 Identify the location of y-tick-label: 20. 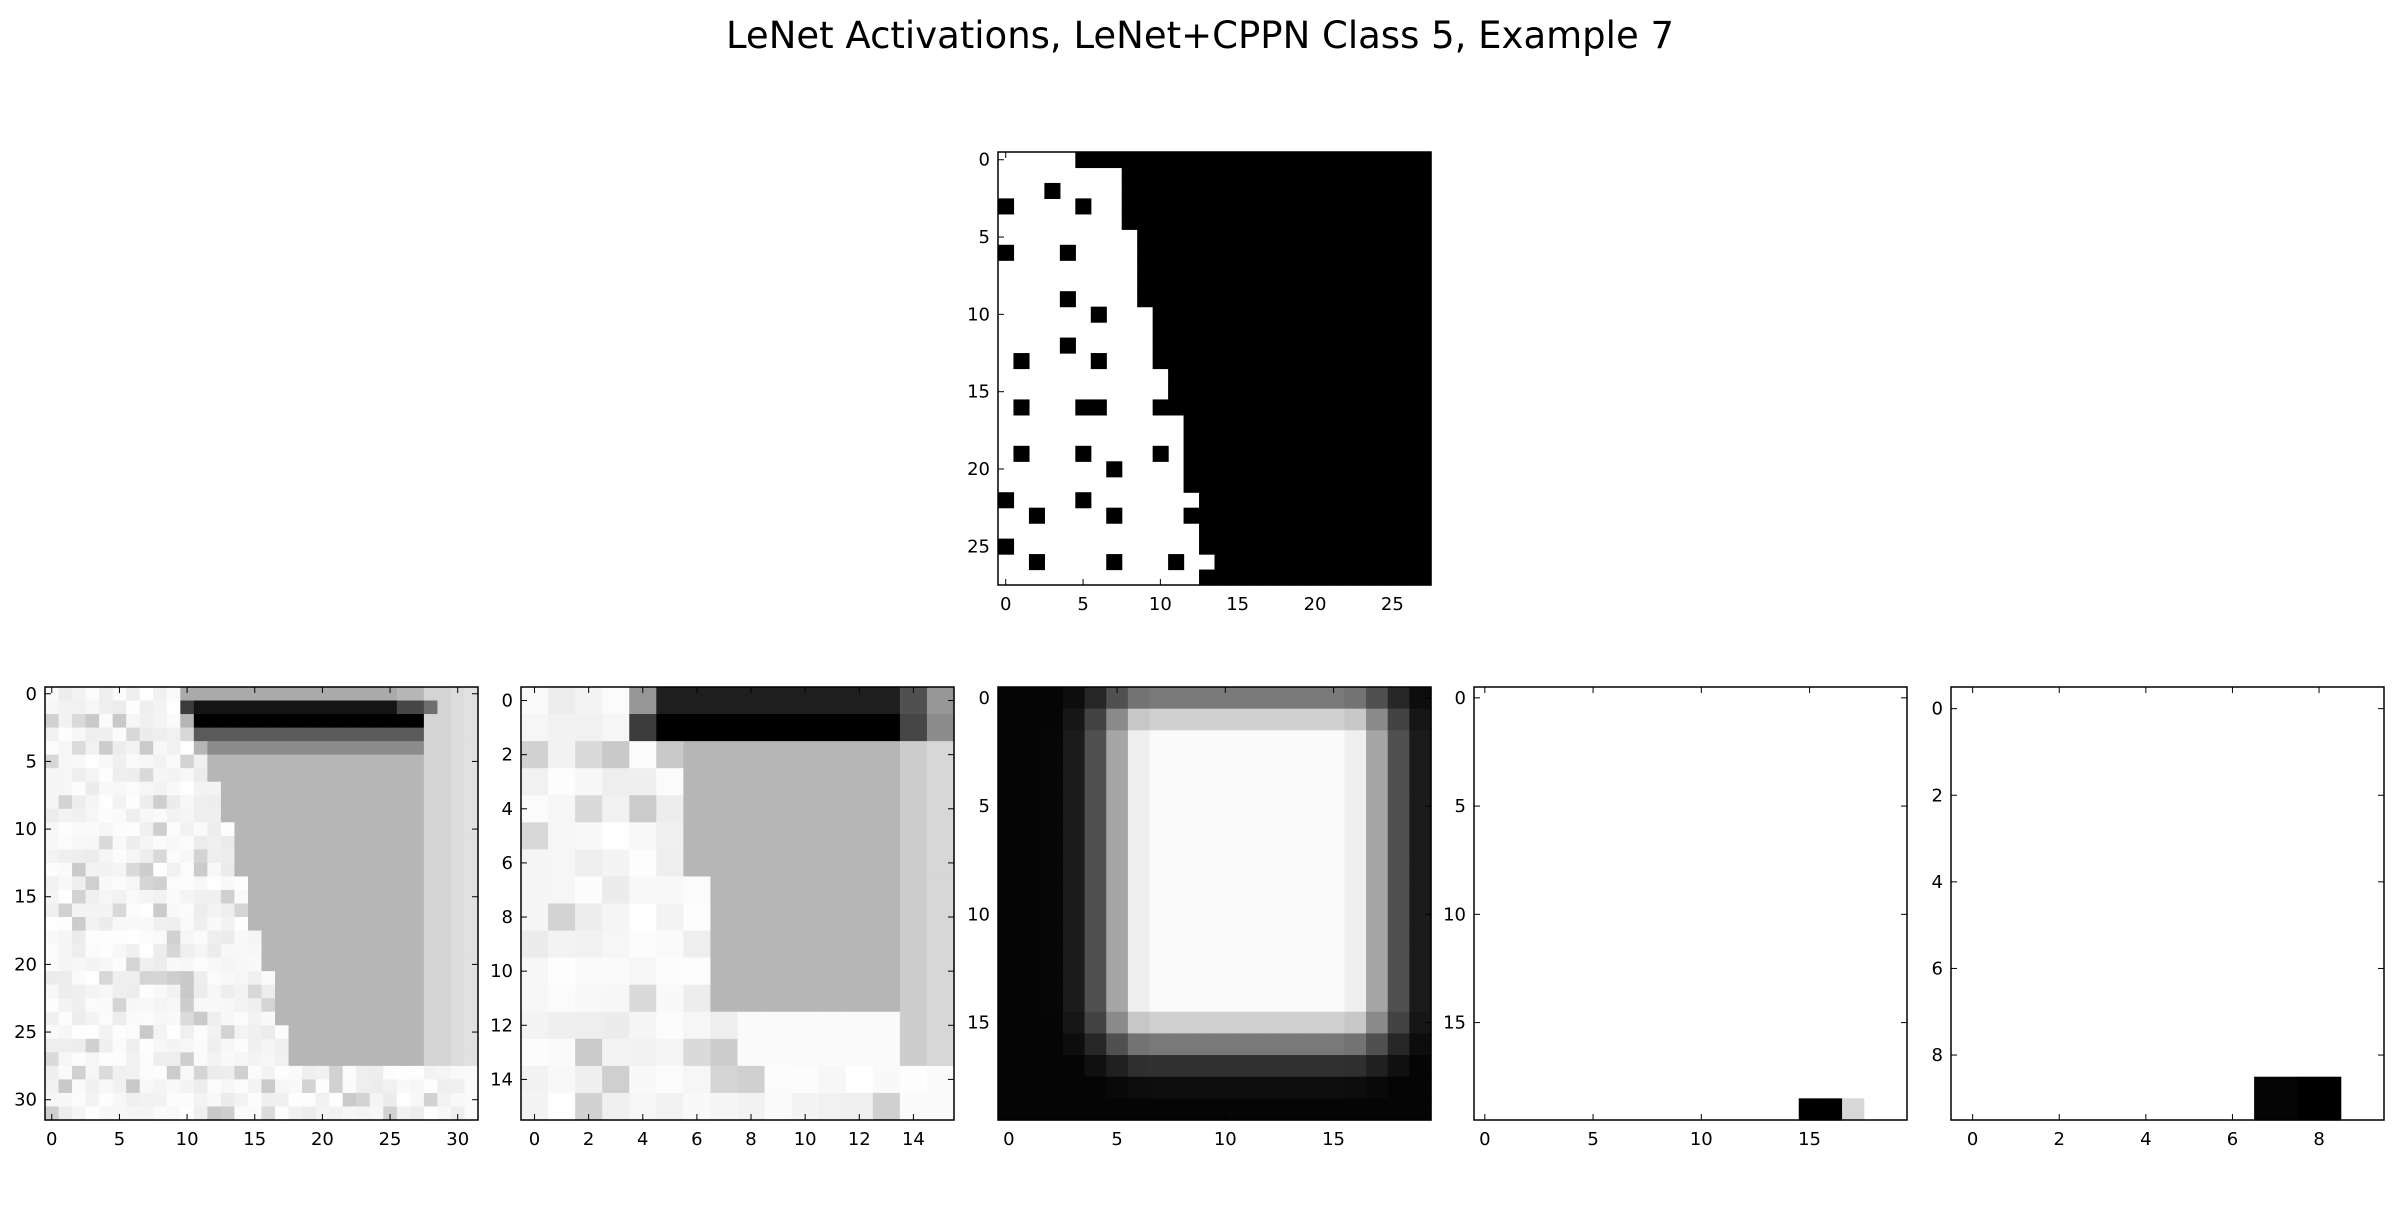
(978, 469).